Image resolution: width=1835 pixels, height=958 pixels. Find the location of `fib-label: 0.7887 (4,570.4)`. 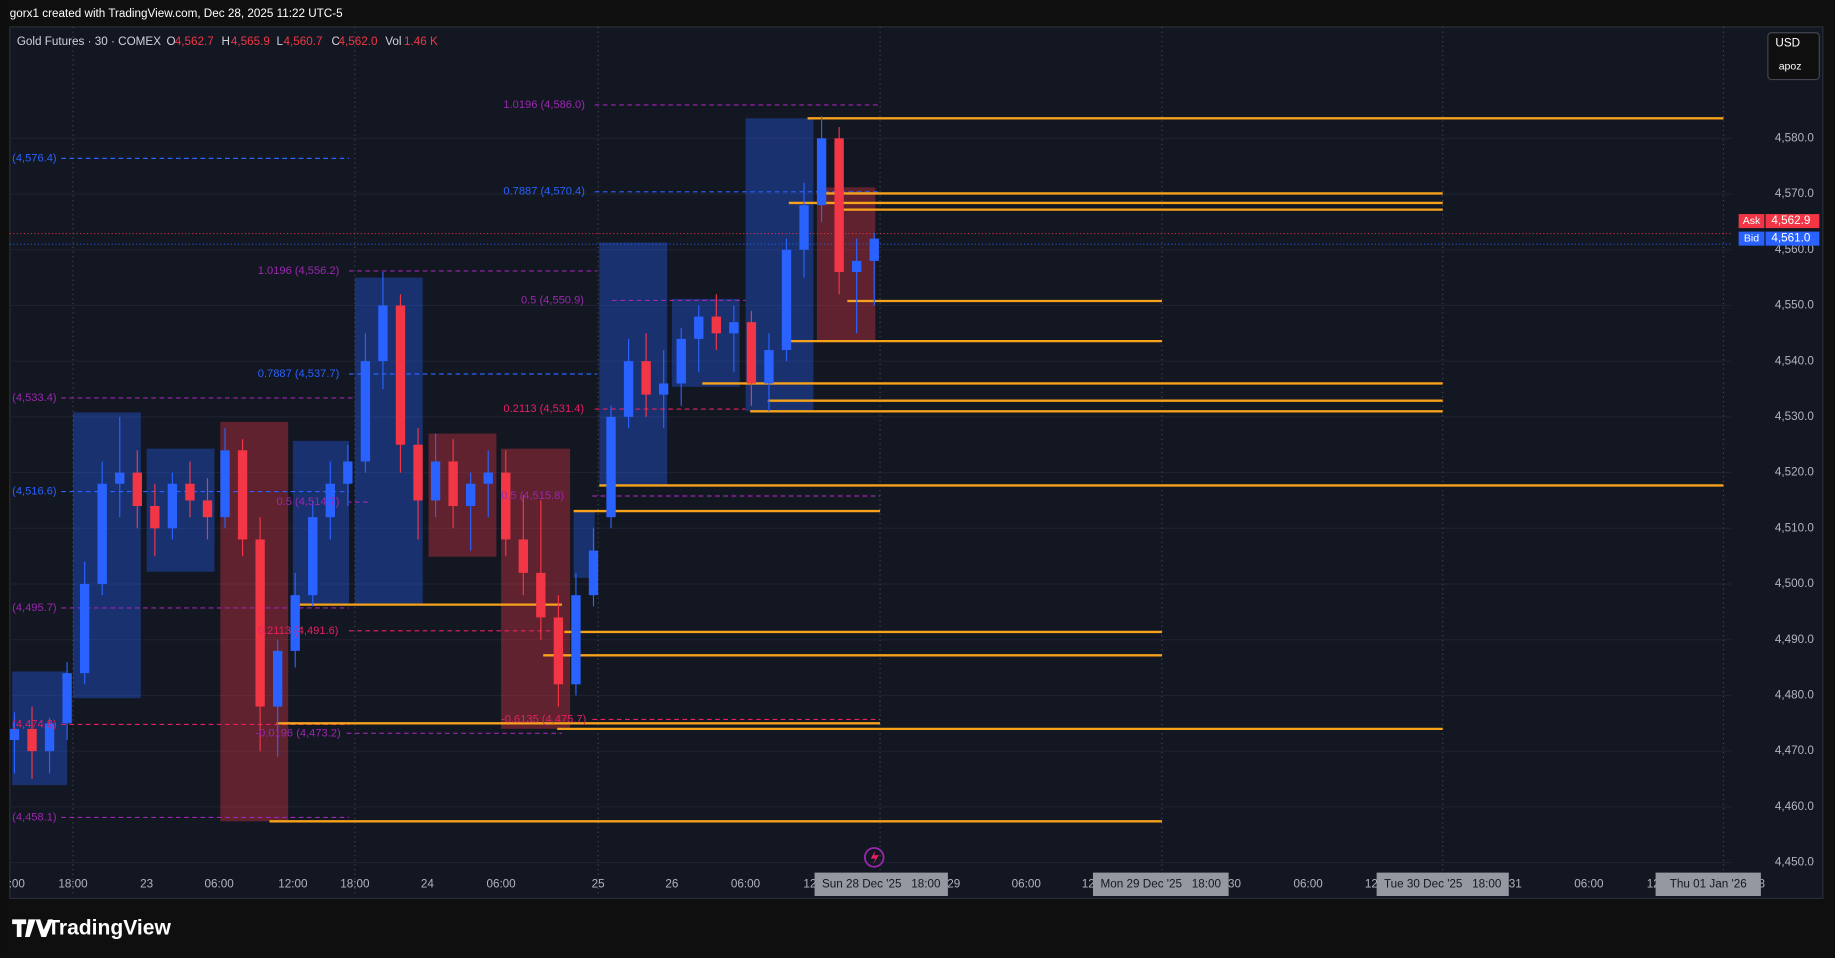

fib-label: 0.7887 (4,570.4) is located at coordinates (544, 192).